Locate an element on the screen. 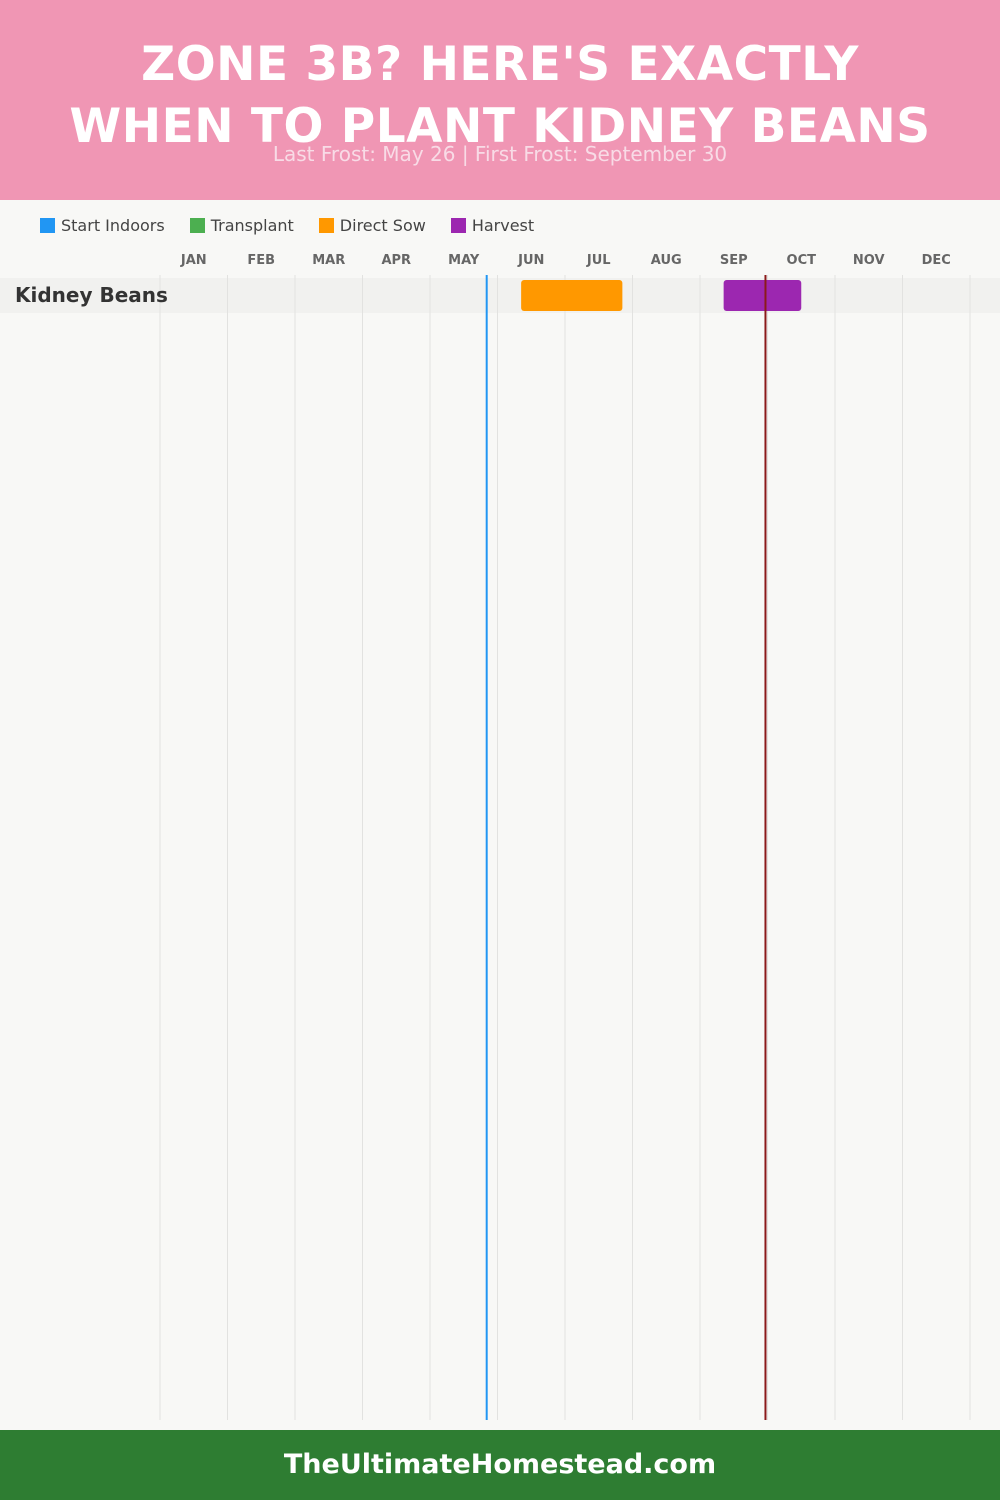 The height and width of the screenshot is (1500, 1000). legend-label-harvest: Harvest is located at coordinates (503, 225).